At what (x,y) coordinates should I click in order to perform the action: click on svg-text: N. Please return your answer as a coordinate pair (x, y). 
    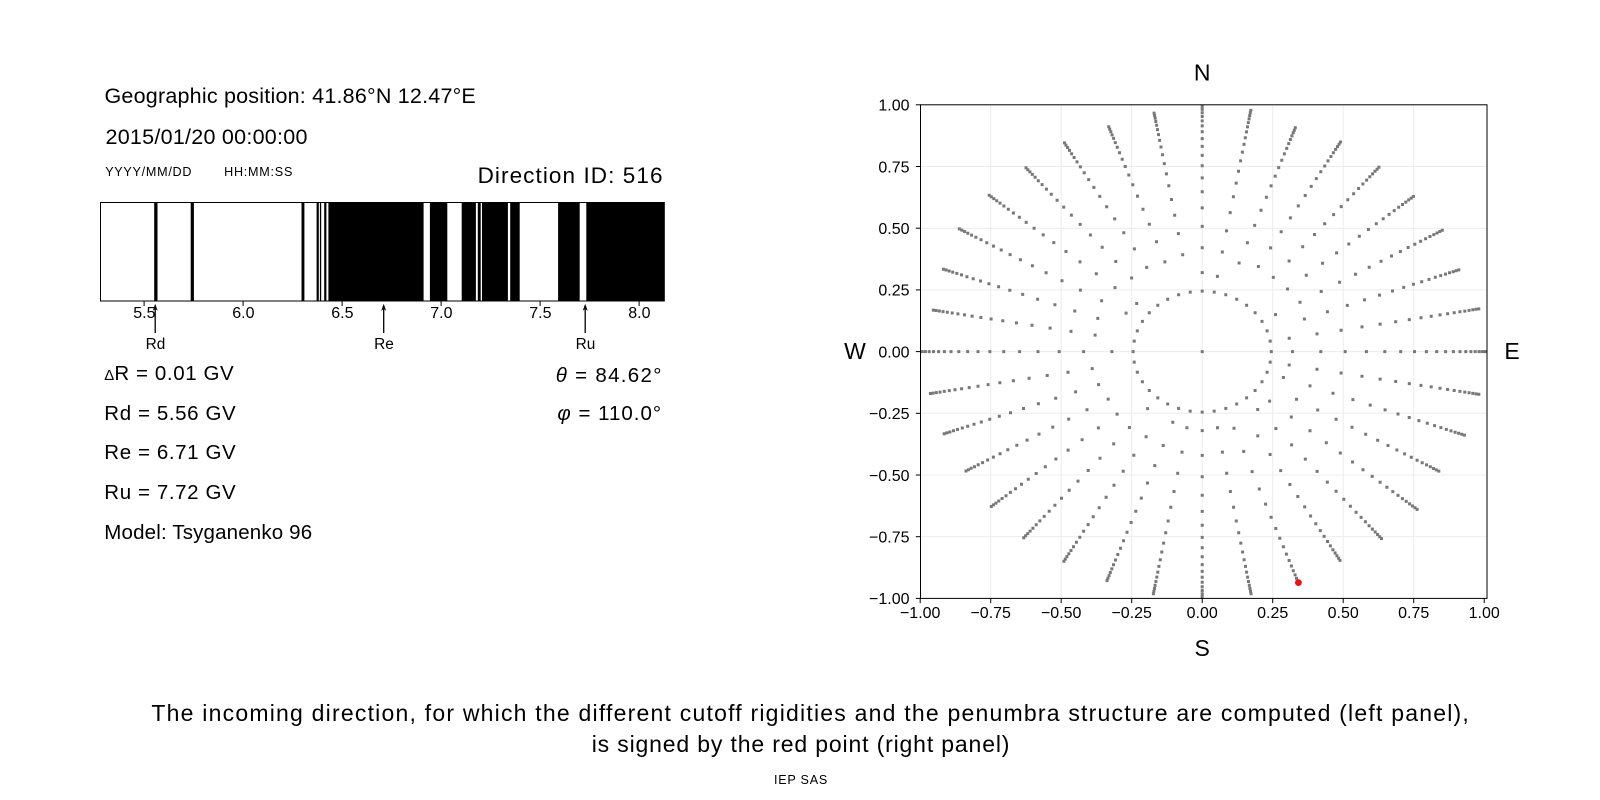
    Looking at the image, I should click on (1202, 73).